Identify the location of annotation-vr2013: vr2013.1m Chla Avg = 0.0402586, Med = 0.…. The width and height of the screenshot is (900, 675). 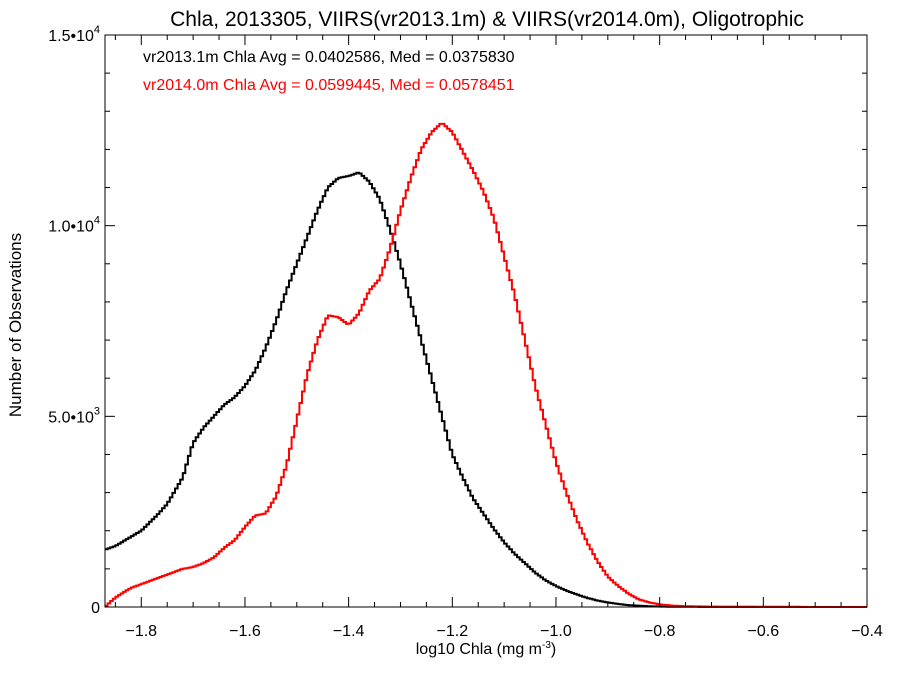
(329, 57).